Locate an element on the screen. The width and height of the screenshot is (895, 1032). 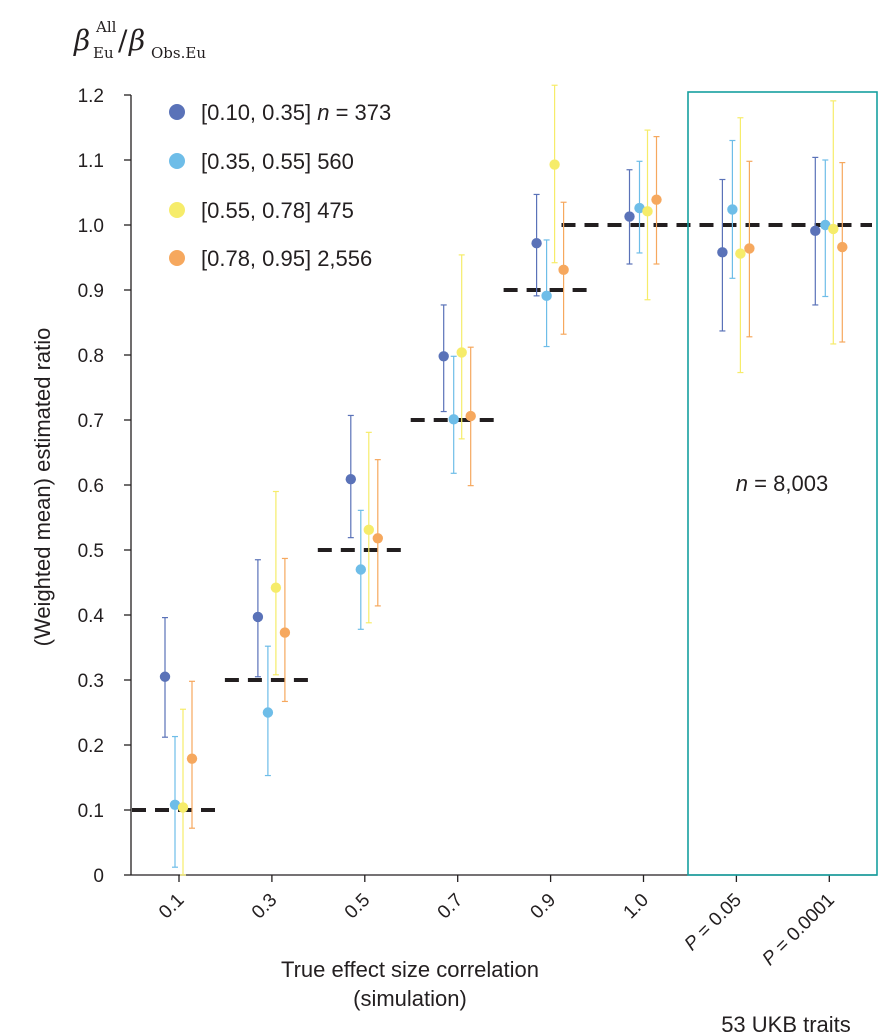
corner-title: β All Eu / β Obs.Eu is located at coordinates (139, 39).